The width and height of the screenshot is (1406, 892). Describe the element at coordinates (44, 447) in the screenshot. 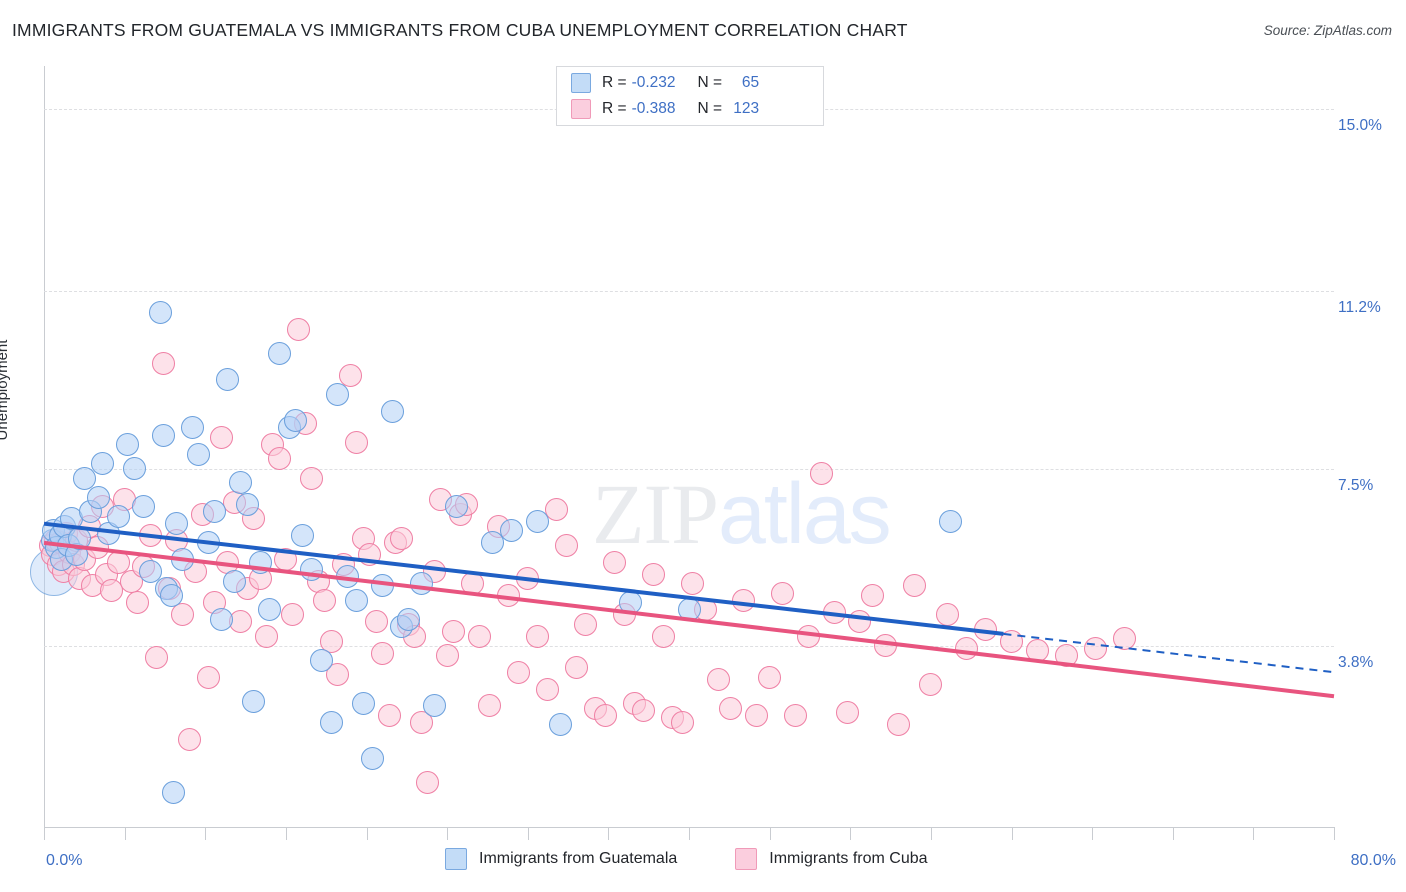

I see `y-axis-line` at that location.